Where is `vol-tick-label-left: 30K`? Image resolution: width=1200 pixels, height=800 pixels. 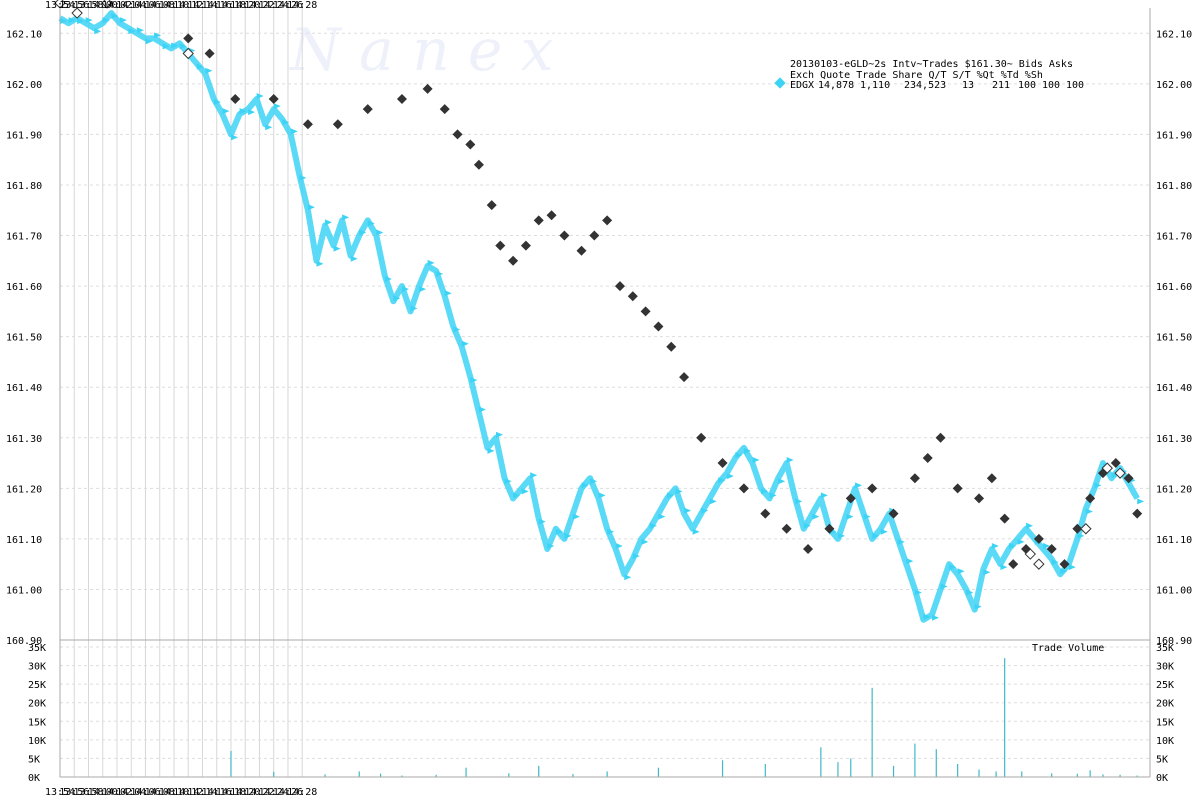
vol-tick-label-left: 30K is located at coordinates (37, 667).